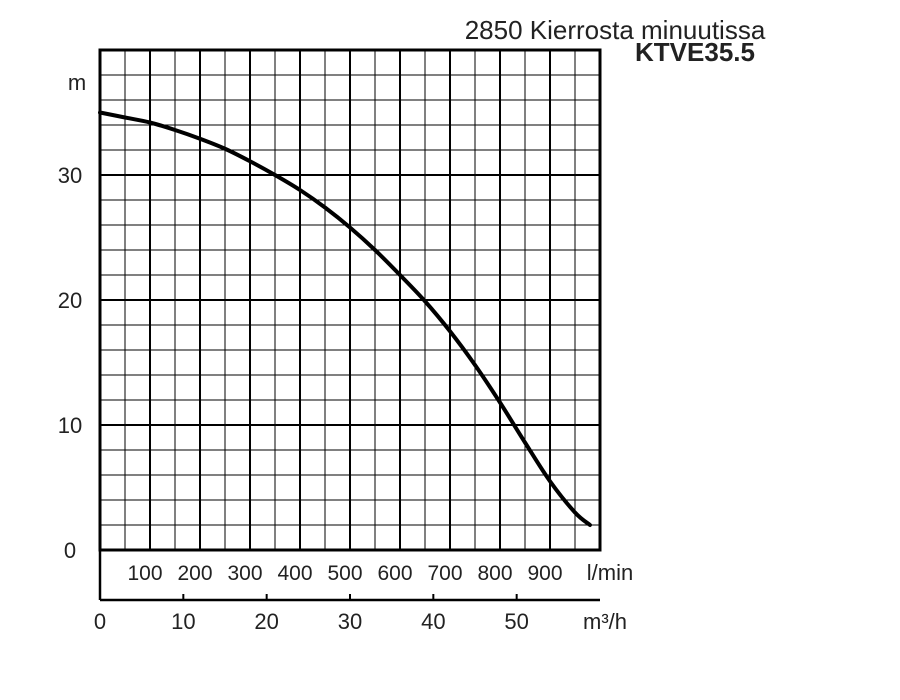 This screenshot has width=900, height=700. What do you see at coordinates (444, 573) in the screenshot?
I see `x-tick-label-lmin: 700` at bounding box center [444, 573].